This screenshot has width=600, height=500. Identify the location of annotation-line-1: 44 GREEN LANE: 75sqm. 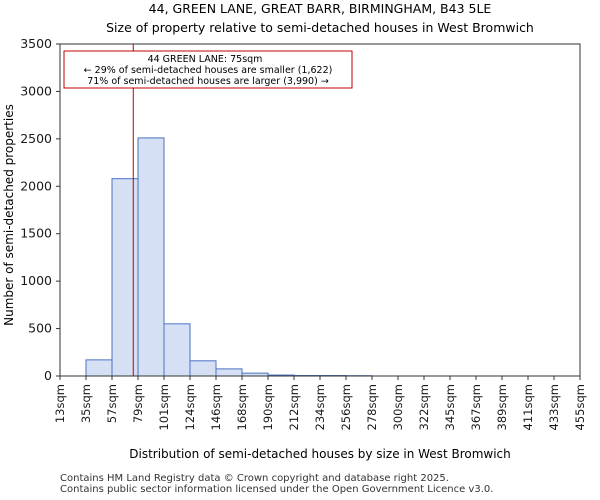
(205, 59).